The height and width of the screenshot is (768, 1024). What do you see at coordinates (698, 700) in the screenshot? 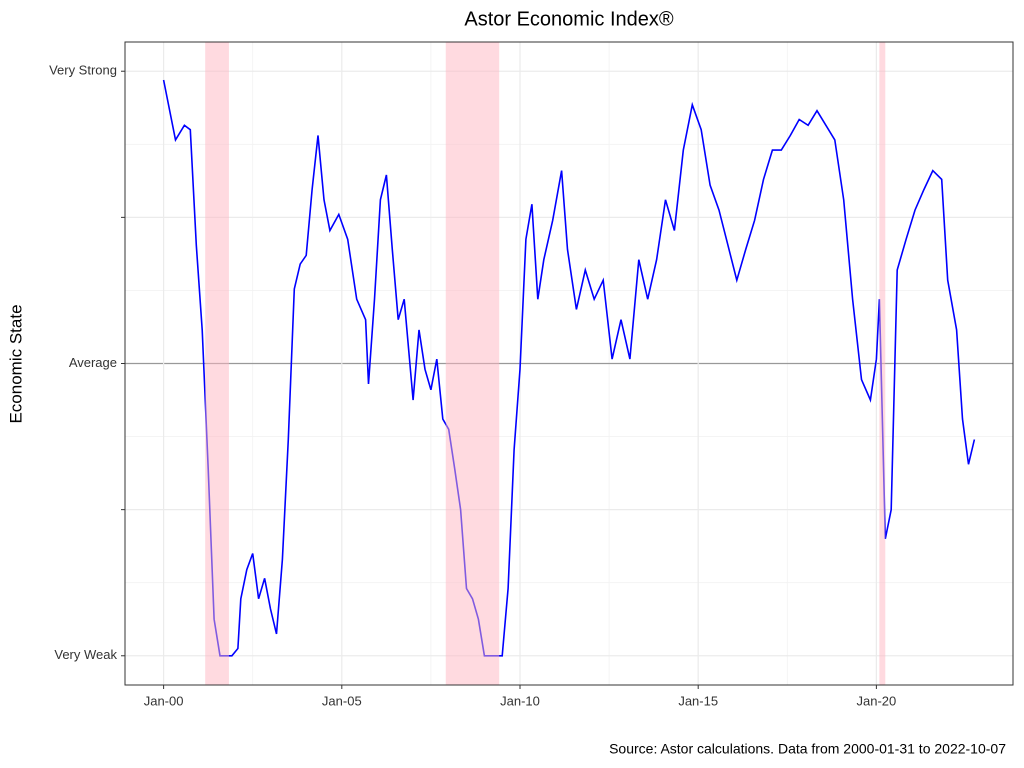
I see `x-tick-label: Jan-15` at bounding box center [698, 700].